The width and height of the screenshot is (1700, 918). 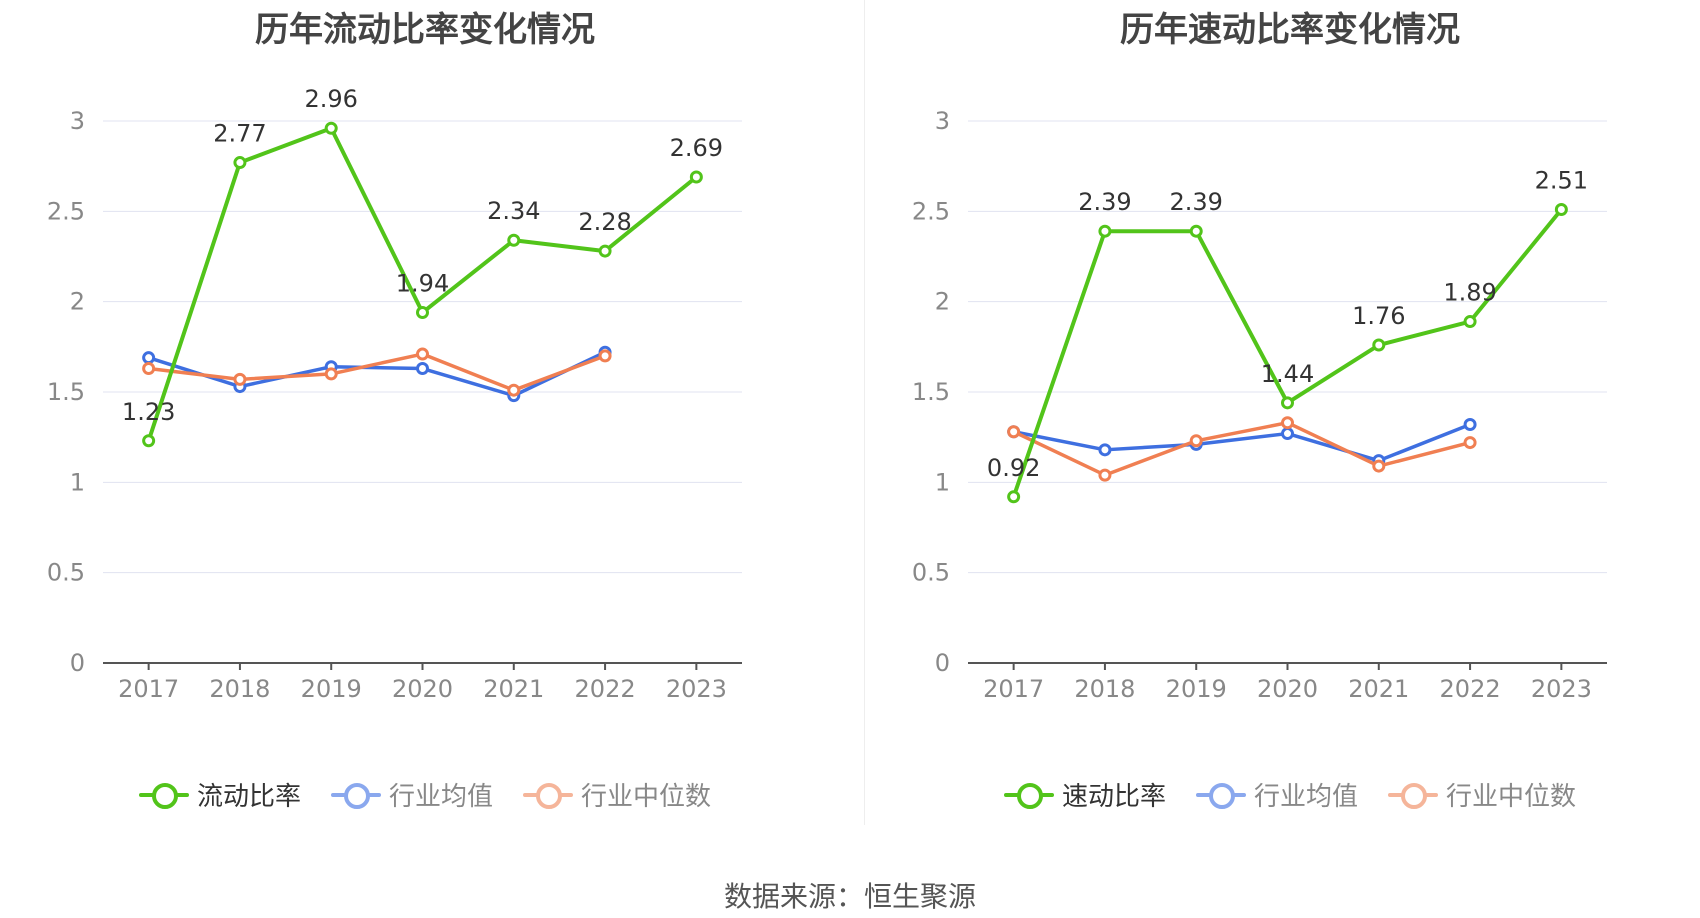 I want to click on y-tick-label: 0.5, so click(x=66, y=573).